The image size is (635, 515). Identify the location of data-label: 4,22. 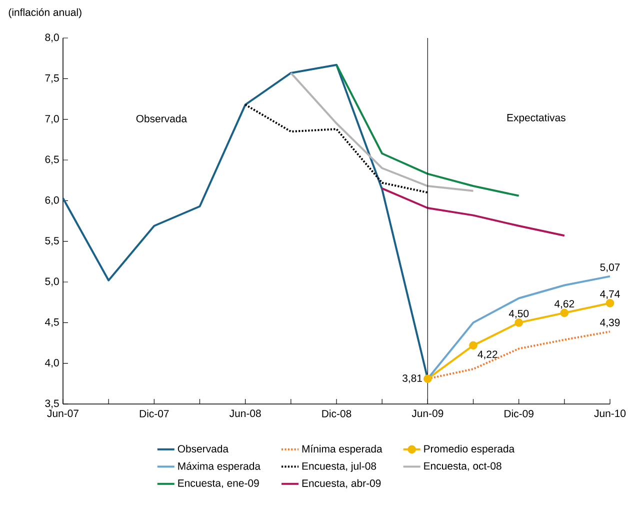
(488, 355).